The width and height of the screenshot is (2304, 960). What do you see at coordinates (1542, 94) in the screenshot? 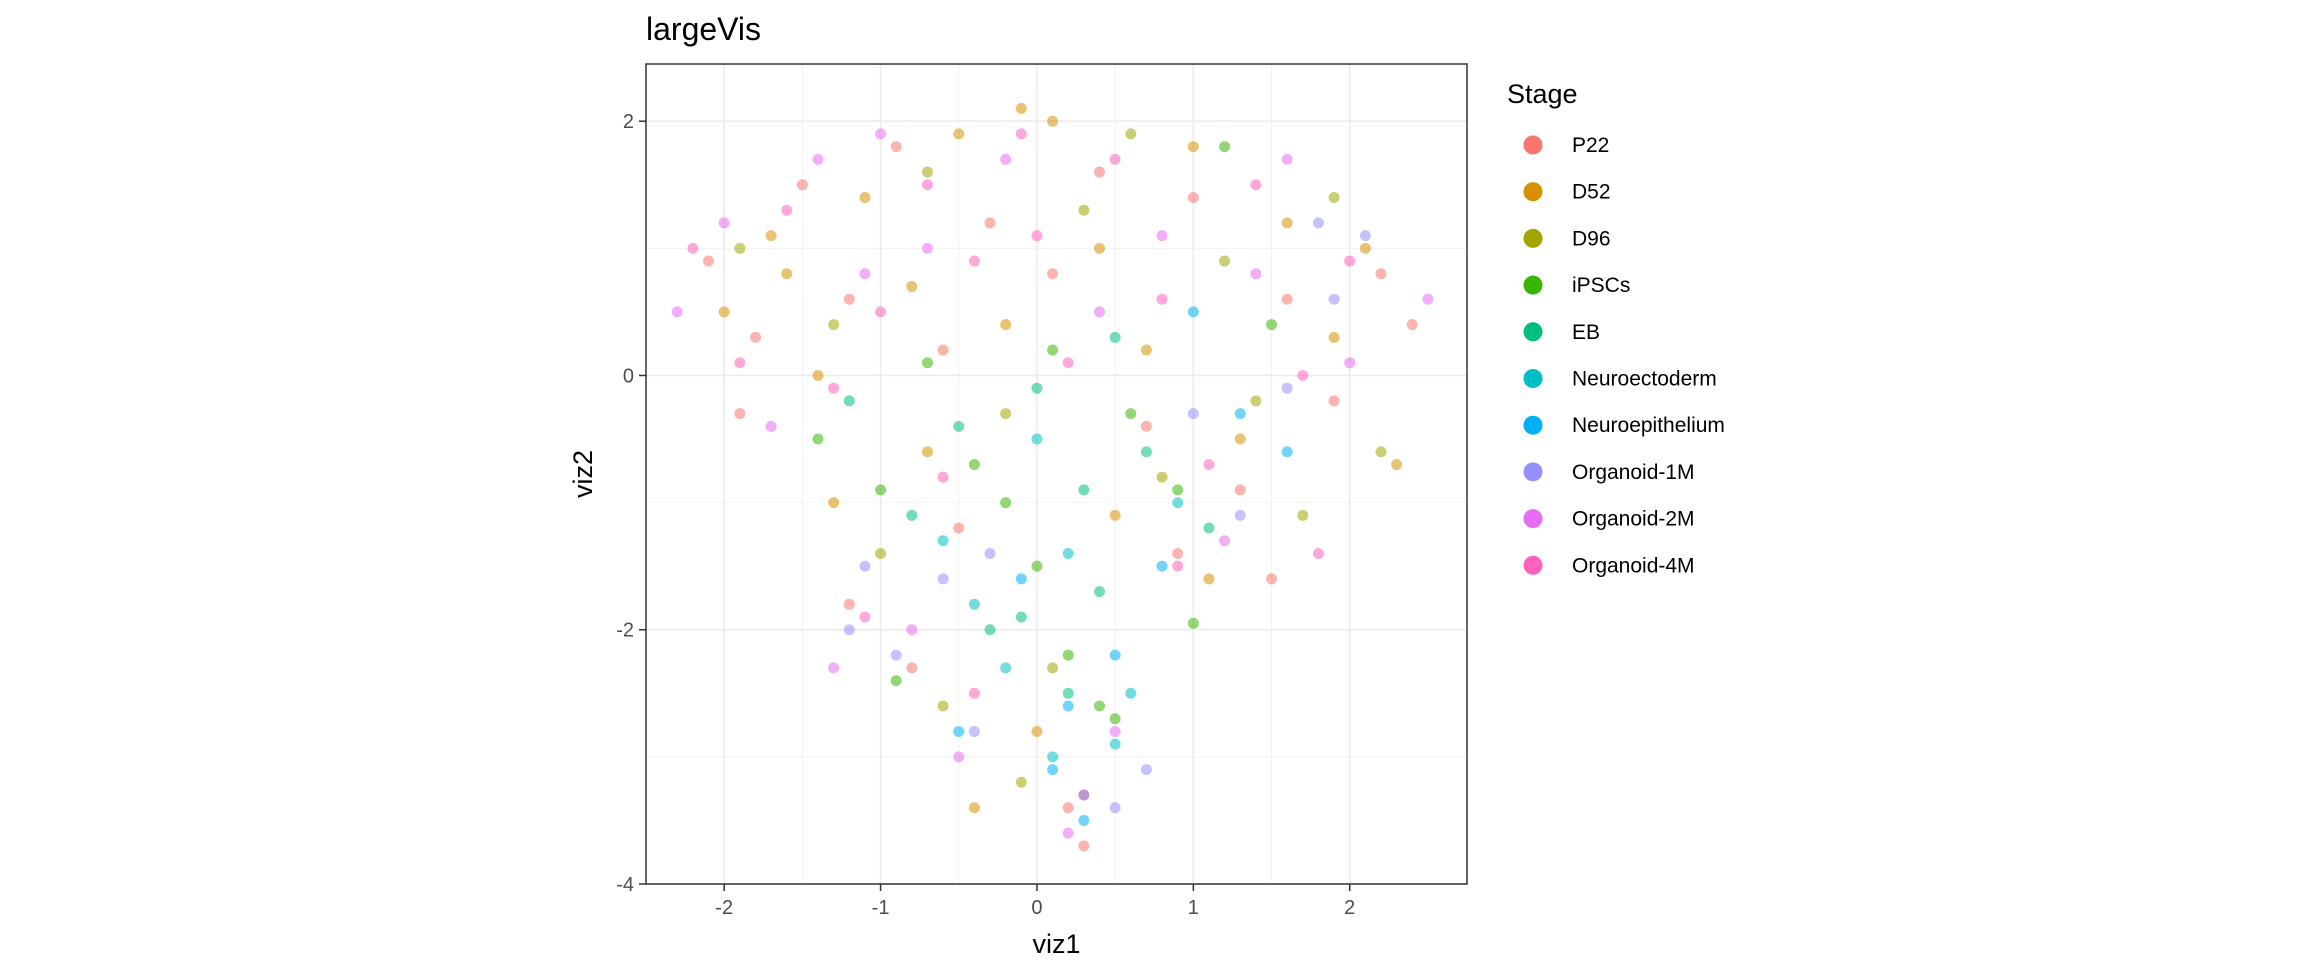
I see `legend-title: Stage` at bounding box center [1542, 94].